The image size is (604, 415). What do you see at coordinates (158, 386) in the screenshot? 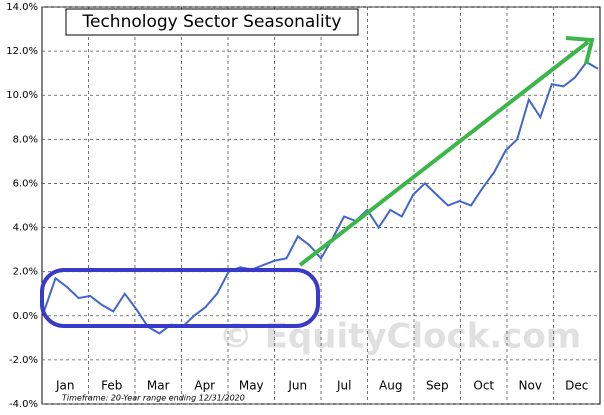
I see `x-tick-label: Mar` at bounding box center [158, 386].